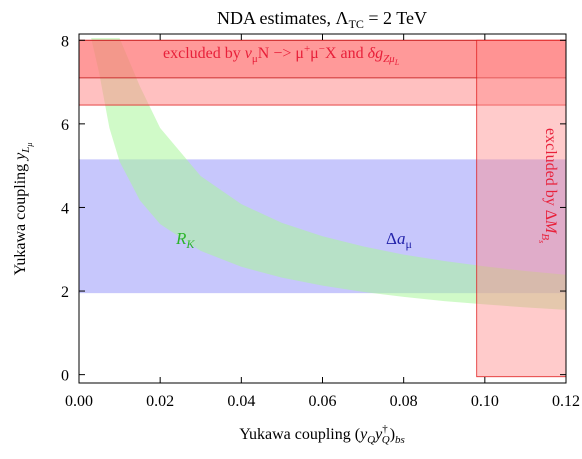  What do you see at coordinates (386, 440) in the screenshot?
I see `x-axis-label-q2: Q` at bounding box center [386, 440].